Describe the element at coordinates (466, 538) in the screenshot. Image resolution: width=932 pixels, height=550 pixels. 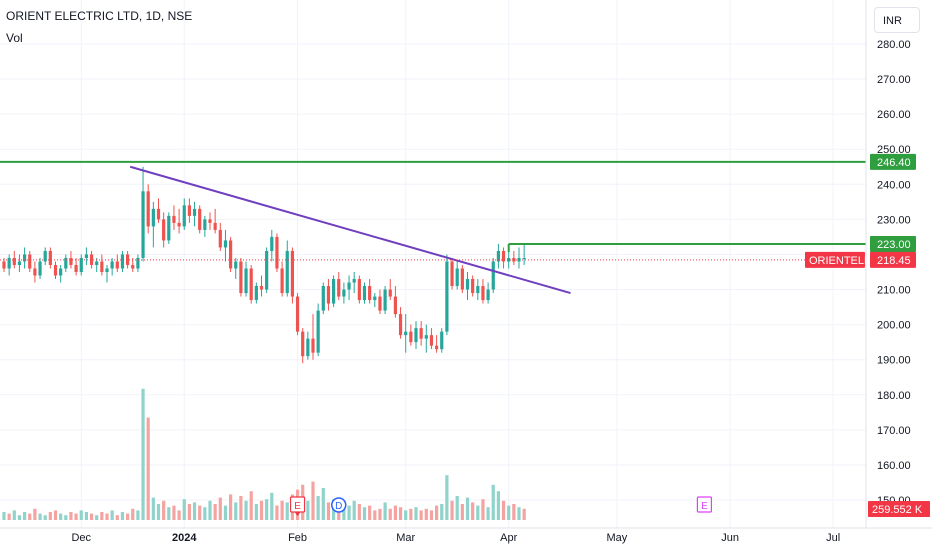
I see `time-axis: Dec 2024 Feb Mar Apr May Jun Jul` at that location.